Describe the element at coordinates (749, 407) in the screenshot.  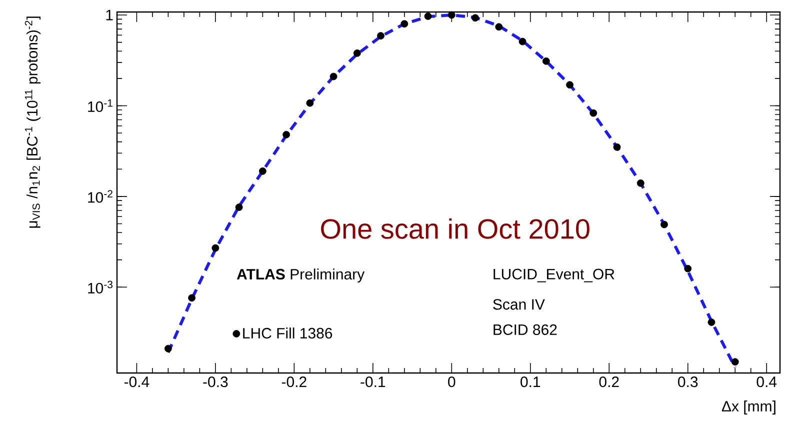
I see `x-axis-title: Δx [mm]` at that location.